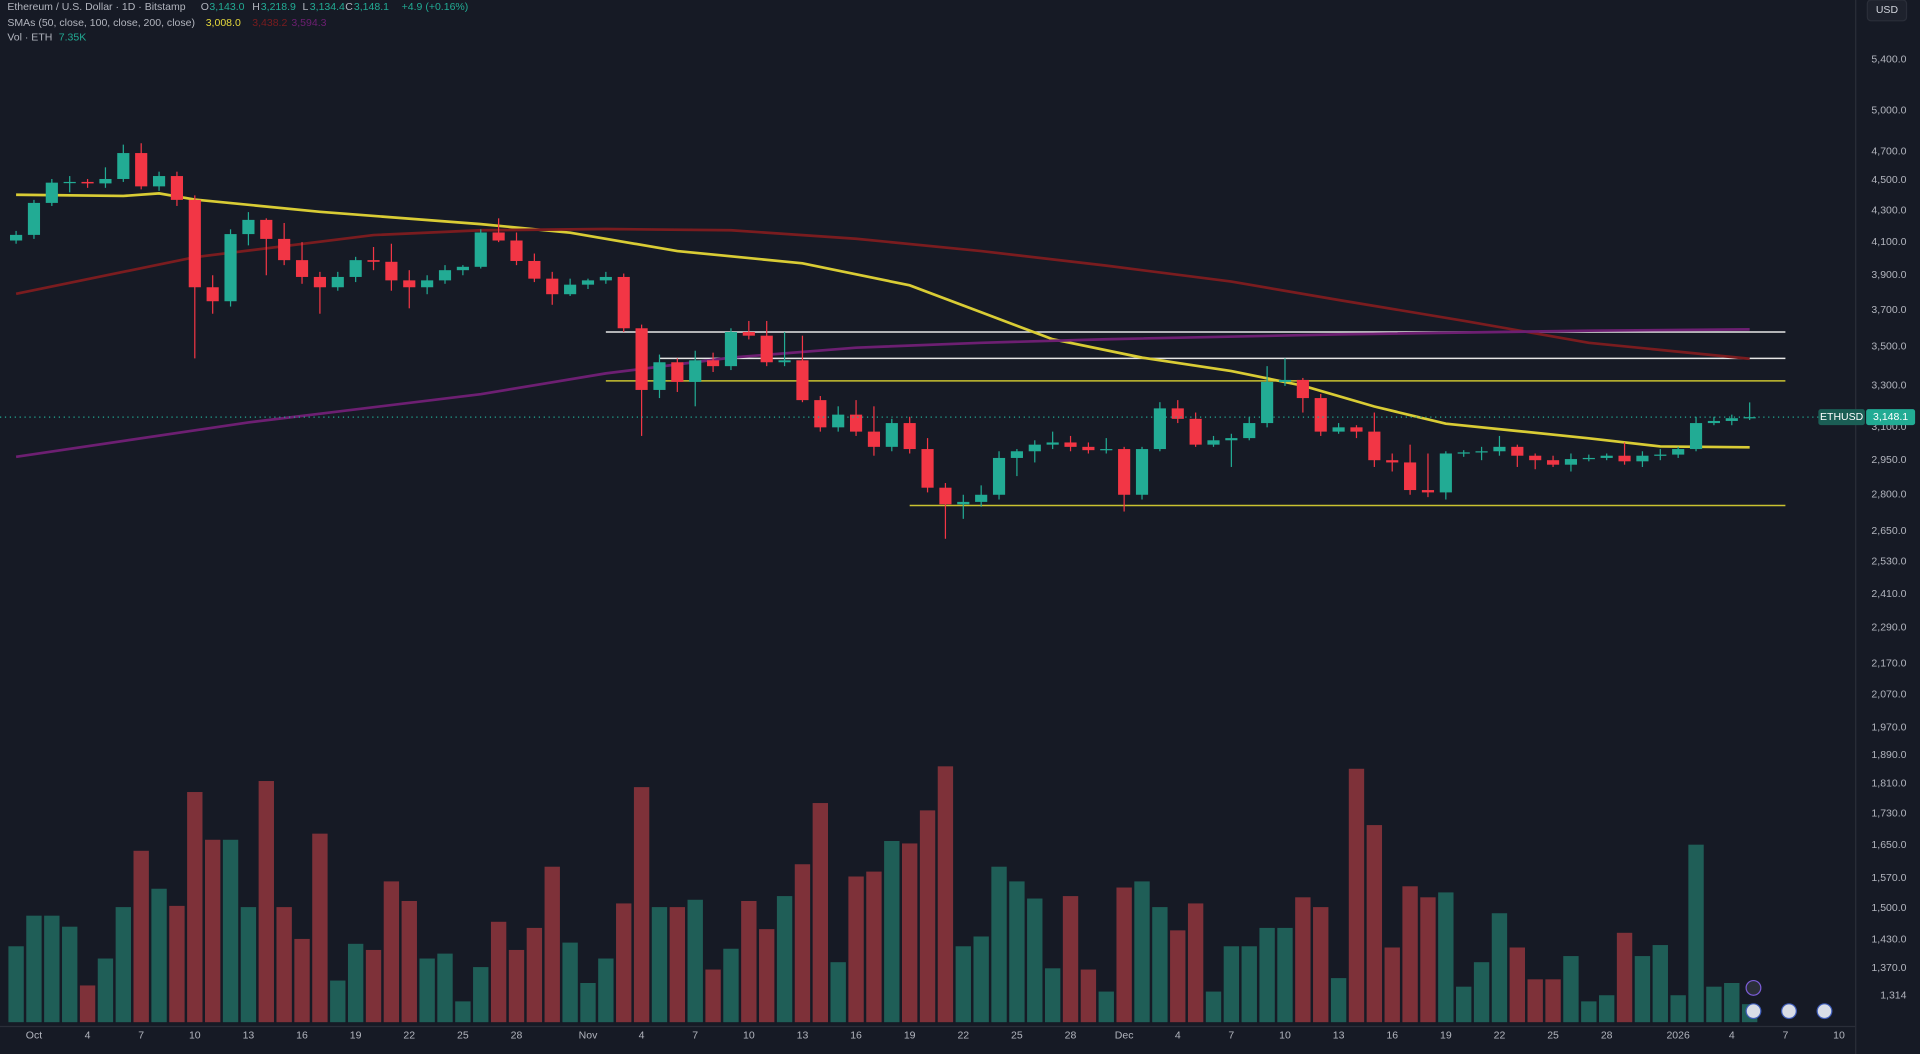 The width and height of the screenshot is (1920, 1054). I want to click on x-tick-label: 22, so click(409, 1035).